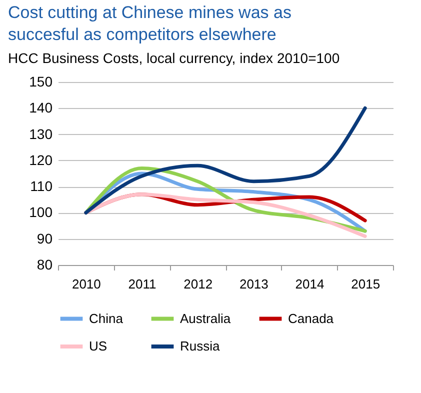 The height and width of the screenshot is (393, 421). What do you see at coordinates (225, 215) in the screenshot?
I see `line-series` at bounding box center [225, 215].